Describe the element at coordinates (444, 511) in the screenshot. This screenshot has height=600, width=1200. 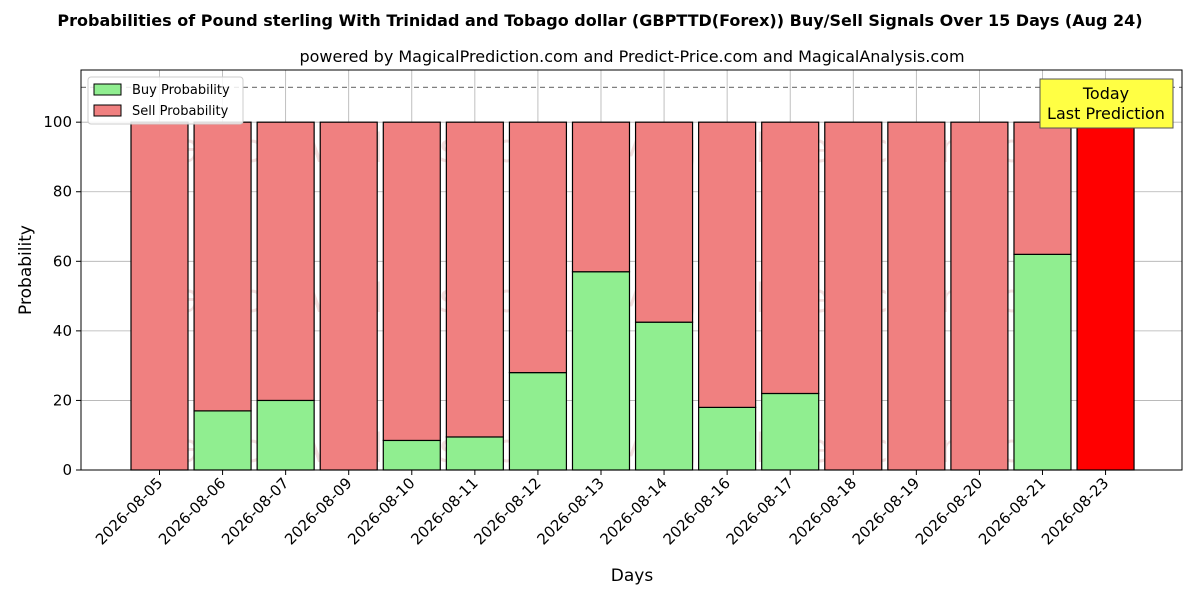
I see `x-tick-label: 2026-08-11` at that location.